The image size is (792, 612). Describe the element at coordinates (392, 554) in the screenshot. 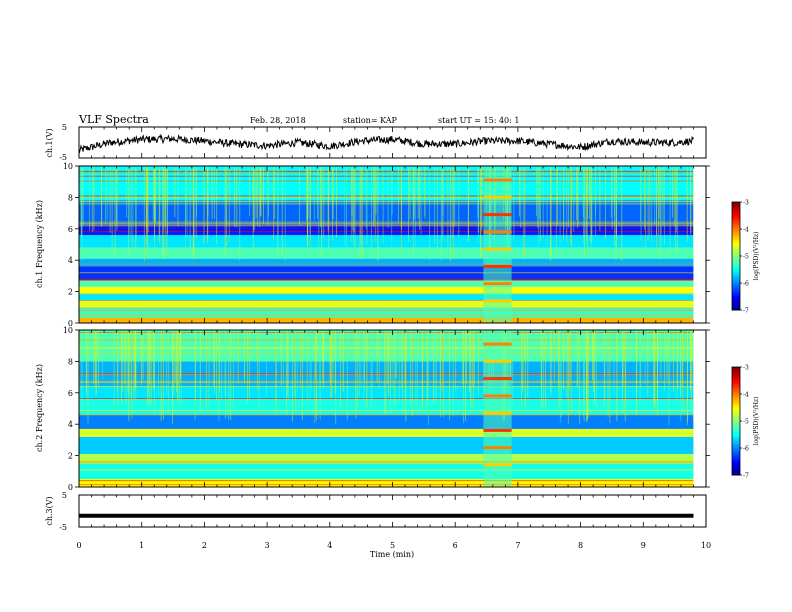

I see `x-axis-label: Time (min)` at that location.